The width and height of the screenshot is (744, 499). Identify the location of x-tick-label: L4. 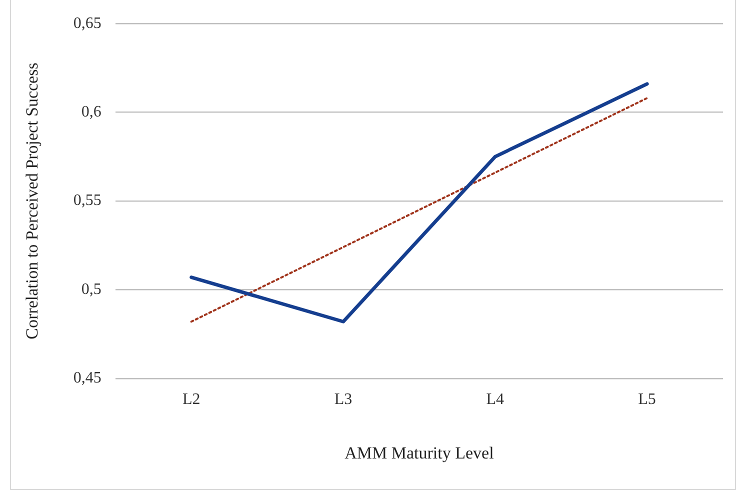
(495, 399).